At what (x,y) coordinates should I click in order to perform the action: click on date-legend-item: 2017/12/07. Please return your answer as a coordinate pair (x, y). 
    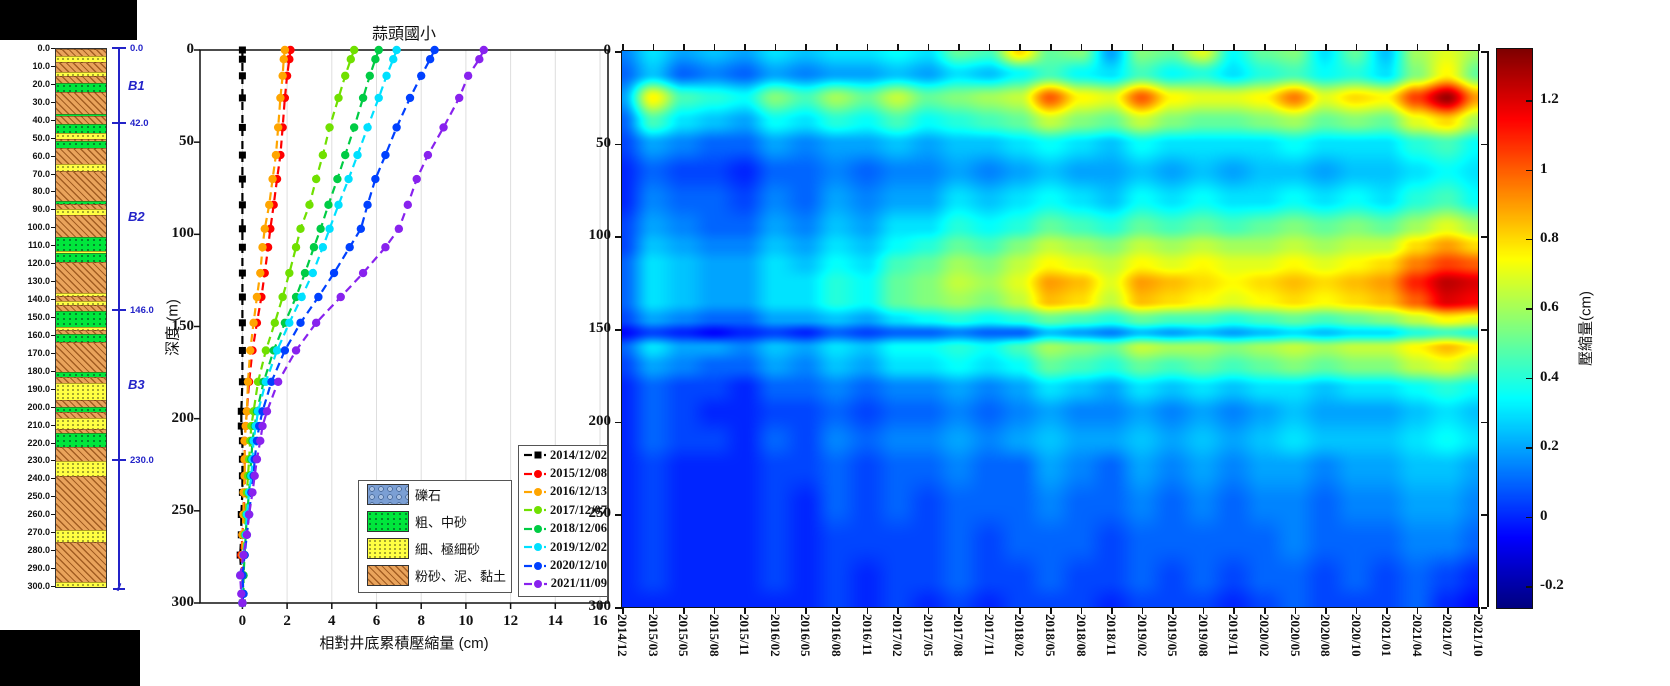
    Looking at the image, I should click on (563, 510).